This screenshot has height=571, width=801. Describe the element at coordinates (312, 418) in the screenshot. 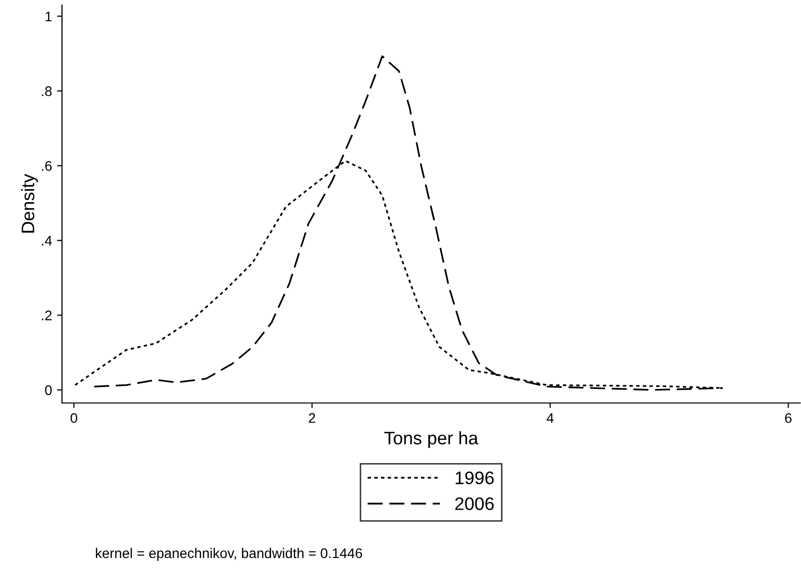

I see `x-tick-label: 2` at that location.